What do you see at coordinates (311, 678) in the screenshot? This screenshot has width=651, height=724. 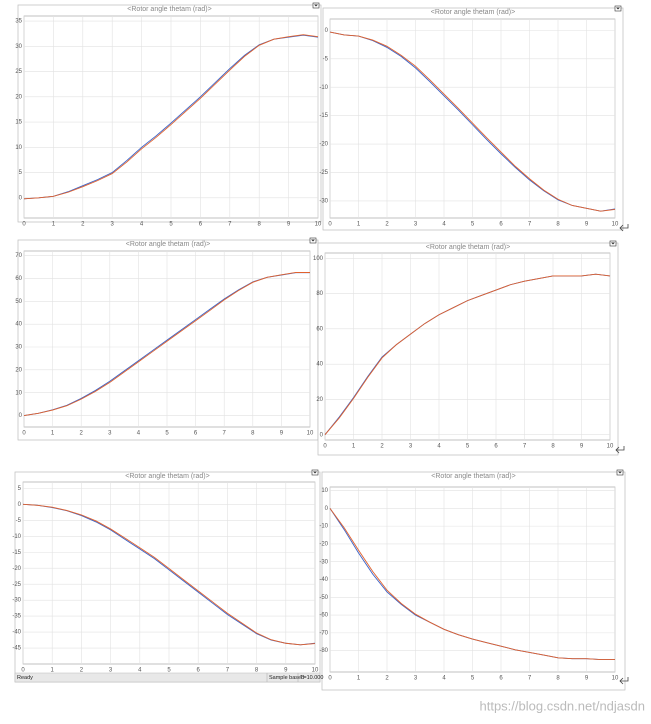 I see `status-text: T=10.000` at bounding box center [311, 678].